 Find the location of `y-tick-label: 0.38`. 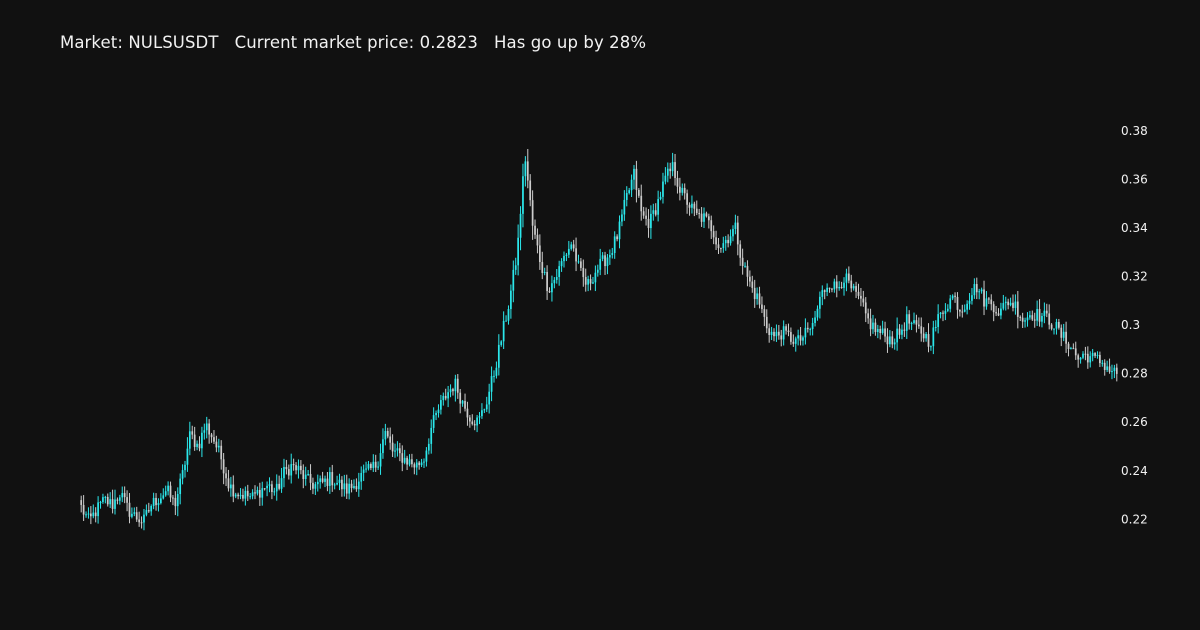

y-tick-label: 0.38 is located at coordinates (1134, 131).